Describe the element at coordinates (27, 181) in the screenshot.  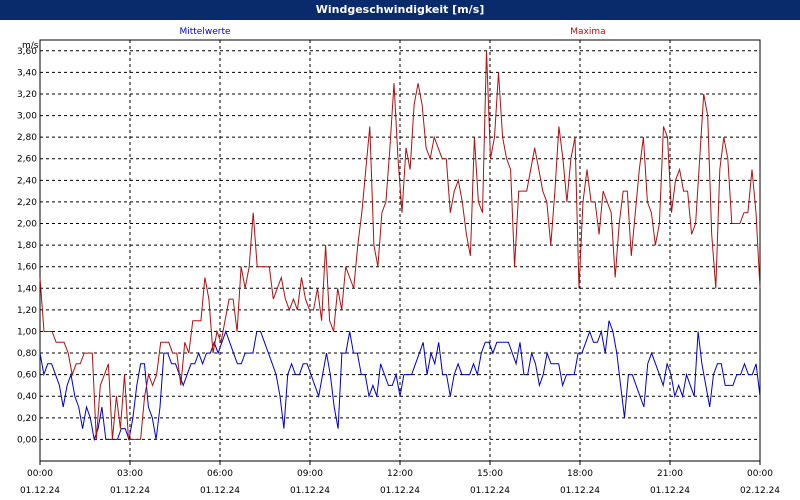
I see `y-tick-label: 2,40` at that location.